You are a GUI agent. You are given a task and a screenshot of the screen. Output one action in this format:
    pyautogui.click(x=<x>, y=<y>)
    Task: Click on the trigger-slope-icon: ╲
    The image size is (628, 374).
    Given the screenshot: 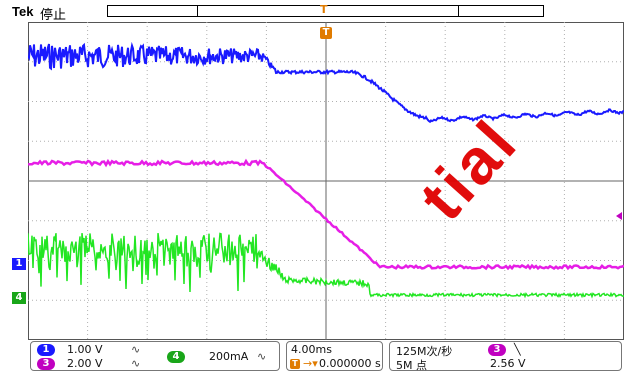 What is the action you would take?
    pyautogui.click(x=517, y=349)
    